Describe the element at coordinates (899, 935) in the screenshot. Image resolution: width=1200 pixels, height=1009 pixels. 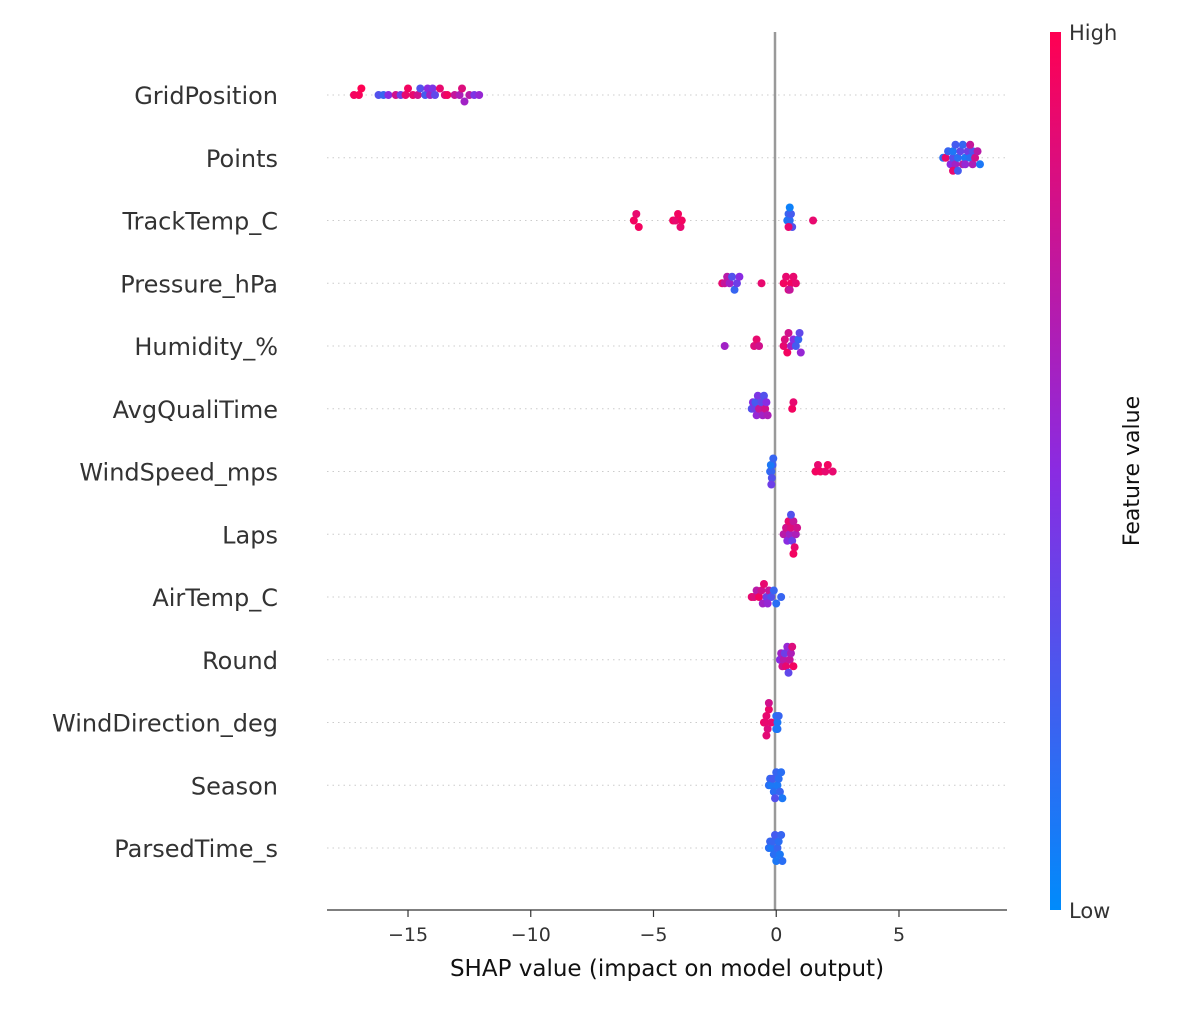
I see `x-tick-label: 5` at that location.